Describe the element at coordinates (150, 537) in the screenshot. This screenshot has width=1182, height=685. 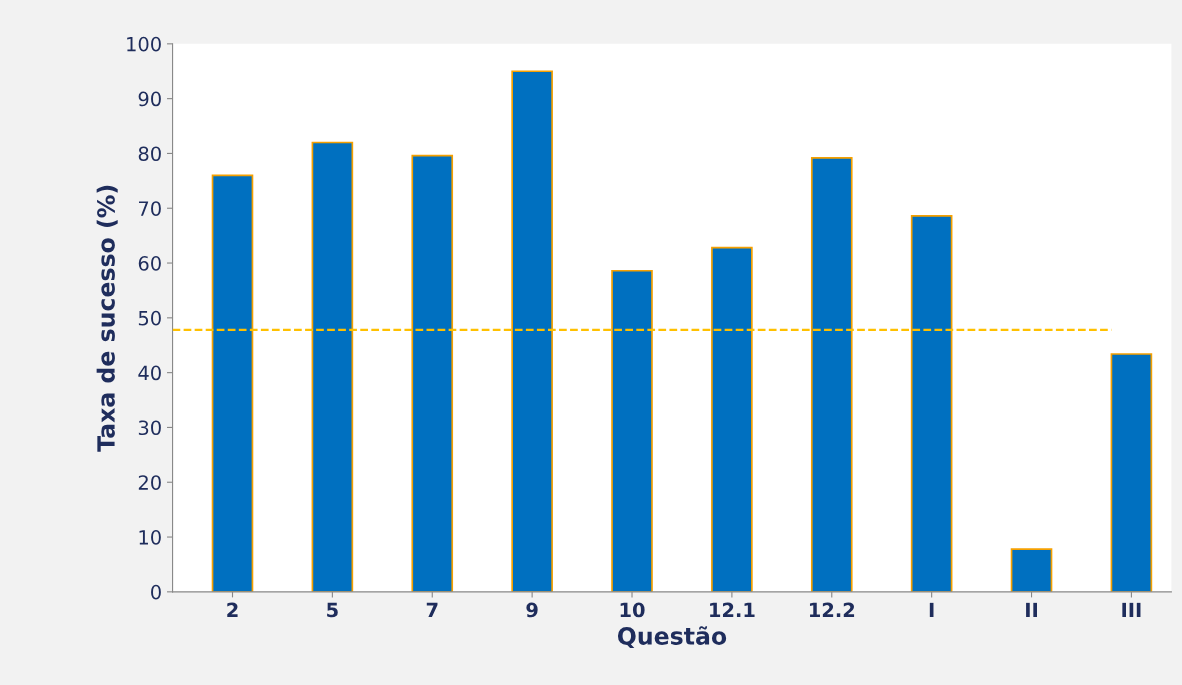
I see `y-tick-label: 10` at that location.